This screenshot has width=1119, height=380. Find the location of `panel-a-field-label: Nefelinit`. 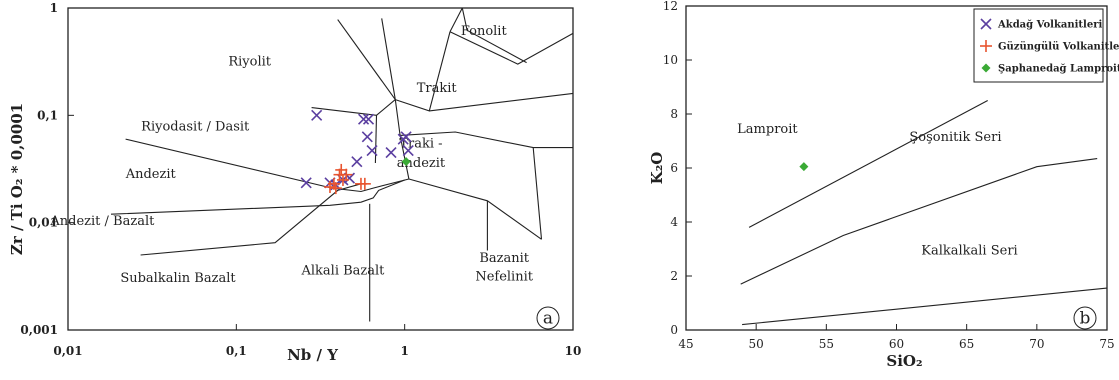

panel-a-field-label: Nefelinit is located at coordinates (504, 276).